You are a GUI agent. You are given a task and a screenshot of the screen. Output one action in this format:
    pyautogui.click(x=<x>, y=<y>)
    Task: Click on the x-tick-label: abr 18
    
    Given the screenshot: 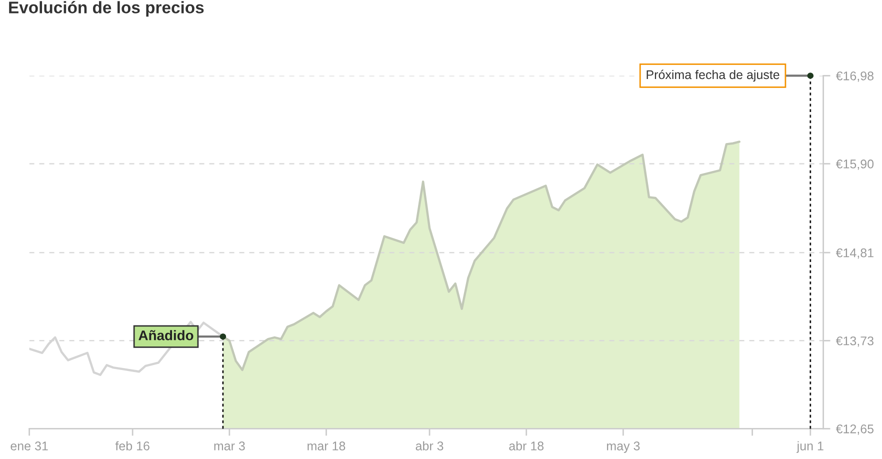 What is the action you would take?
    pyautogui.click(x=526, y=445)
    